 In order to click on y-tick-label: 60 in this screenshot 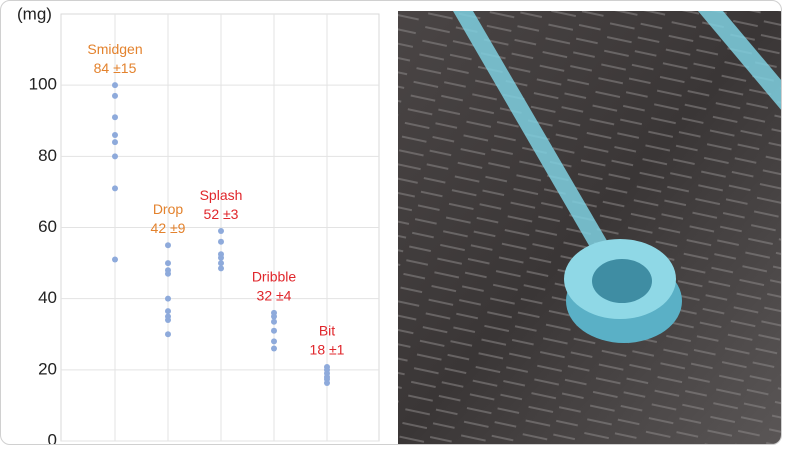, I will do `click(47, 226)`.